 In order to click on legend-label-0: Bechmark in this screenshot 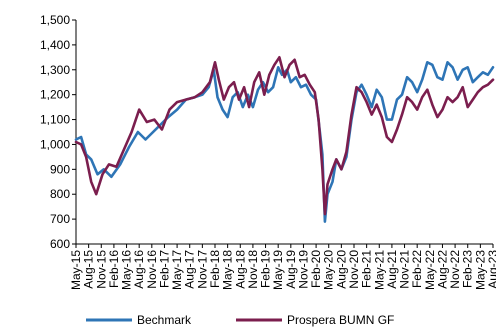, I will do `click(164, 320)`.